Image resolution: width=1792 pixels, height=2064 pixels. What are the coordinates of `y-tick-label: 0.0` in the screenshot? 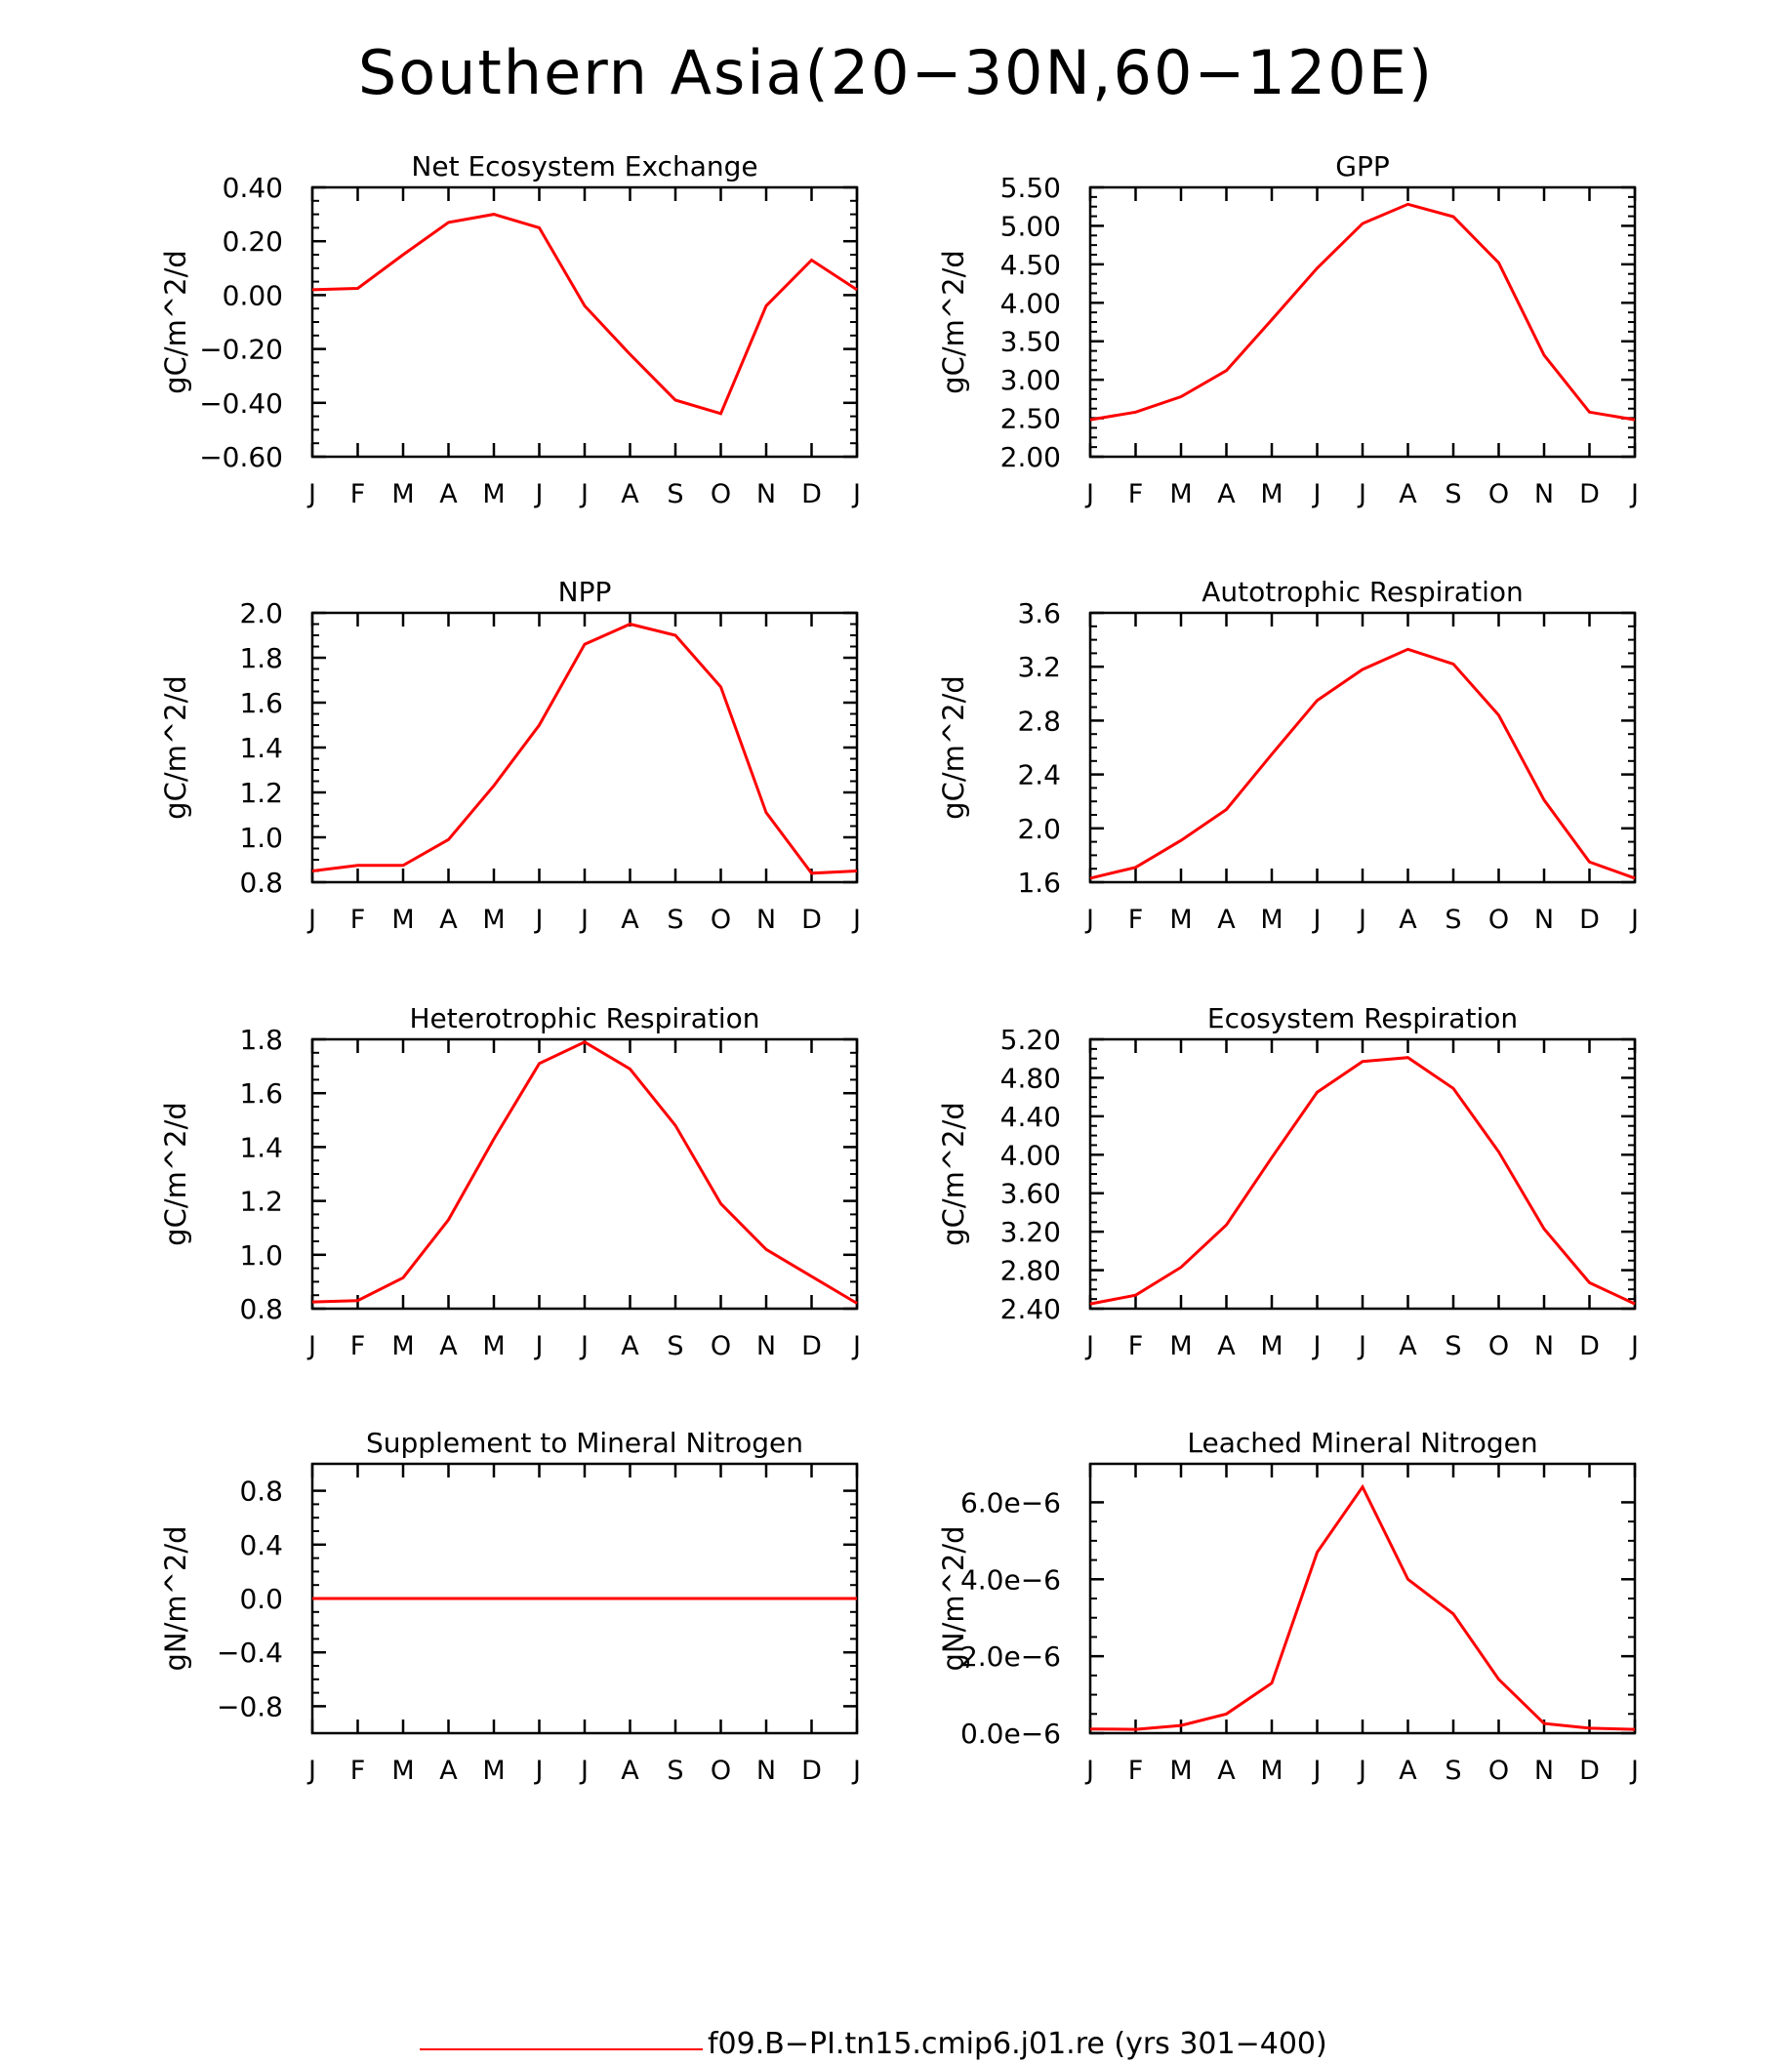 It's located at (261, 1599).